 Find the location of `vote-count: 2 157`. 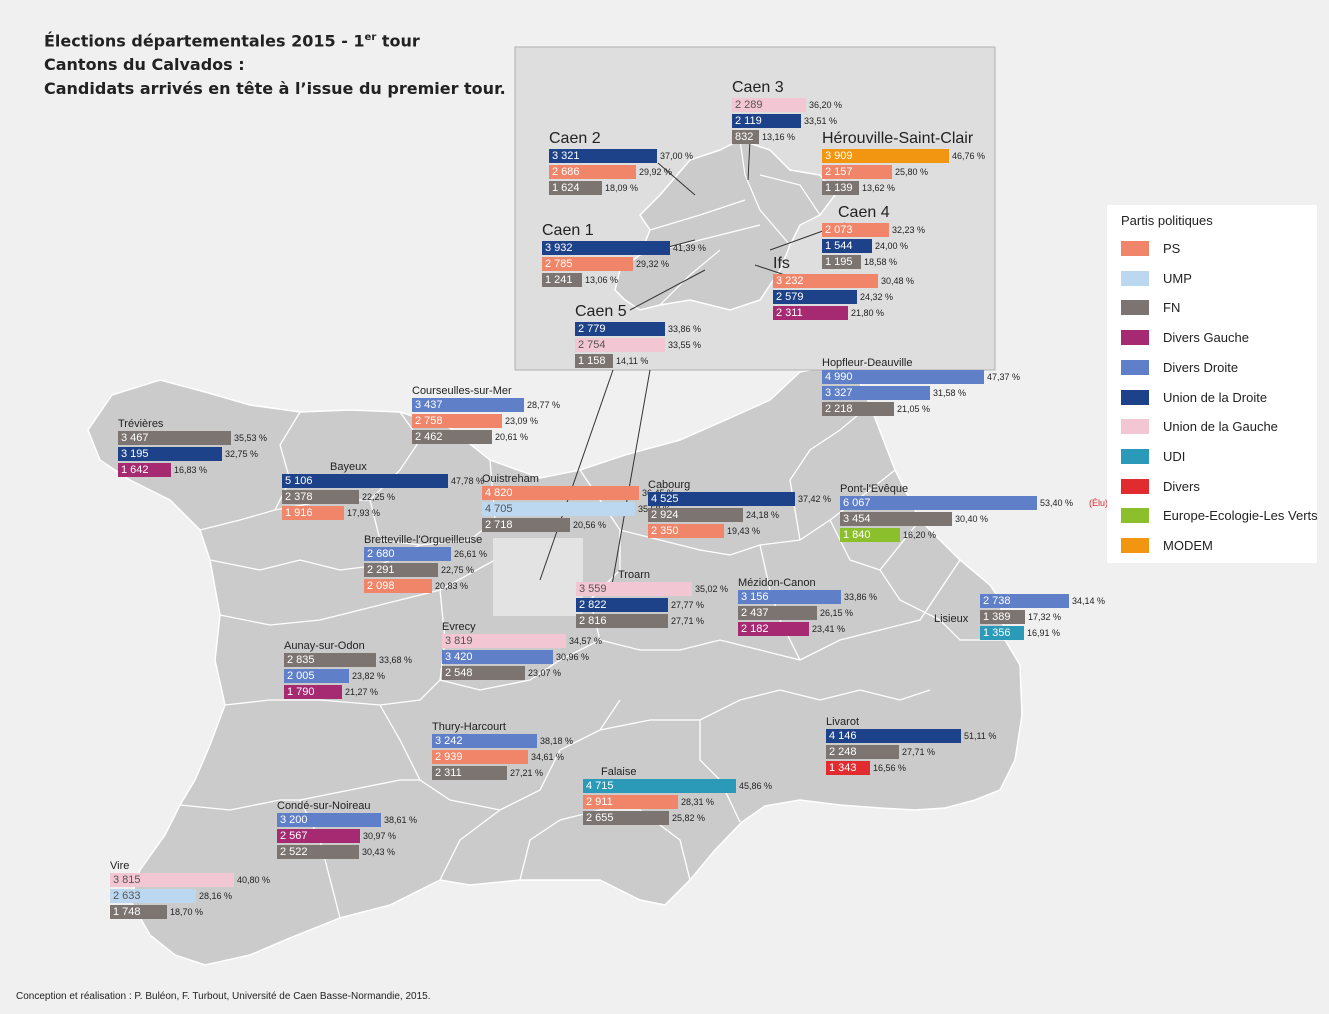

vote-count: 2 157 is located at coordinates (839, 172).